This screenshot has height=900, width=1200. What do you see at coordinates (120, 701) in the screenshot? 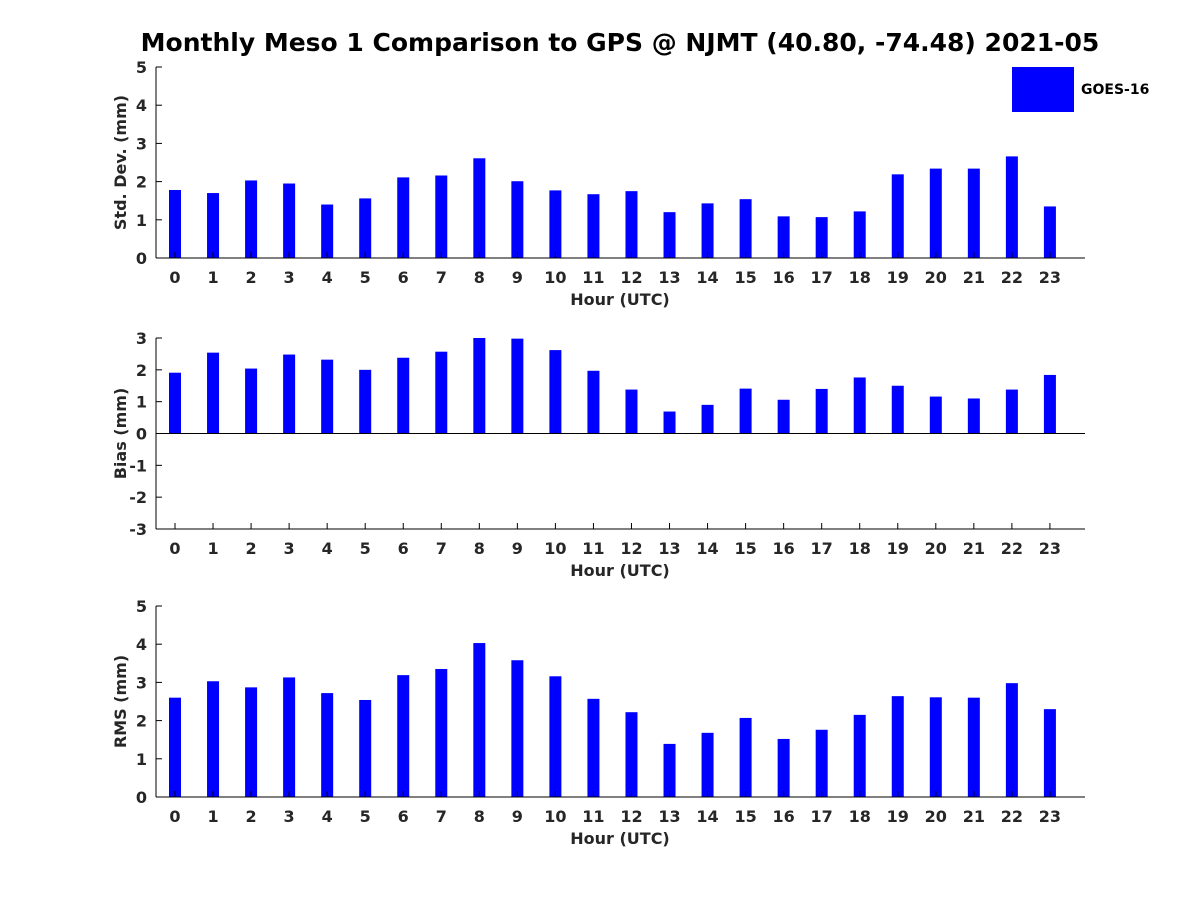
I see `y-axis-label-rms: RMS (mm)` at bounding box center [120, 701].